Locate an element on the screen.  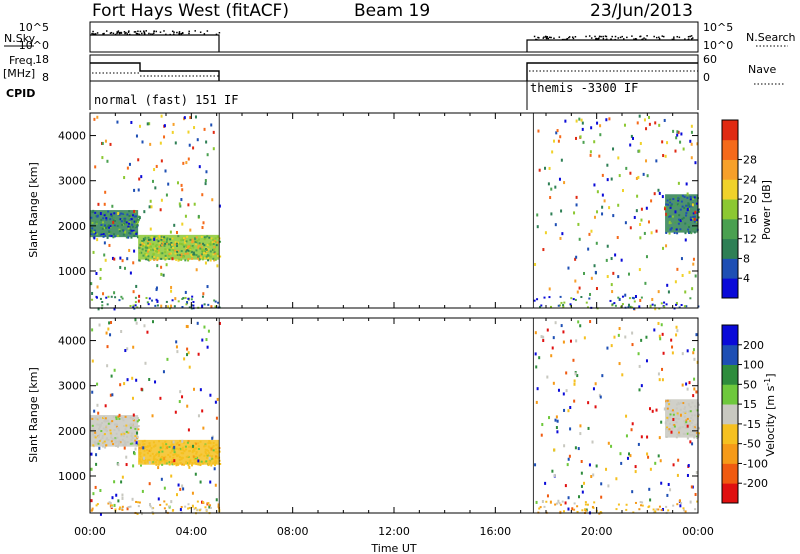
nsky-trace is located at coordinates (394, 41).